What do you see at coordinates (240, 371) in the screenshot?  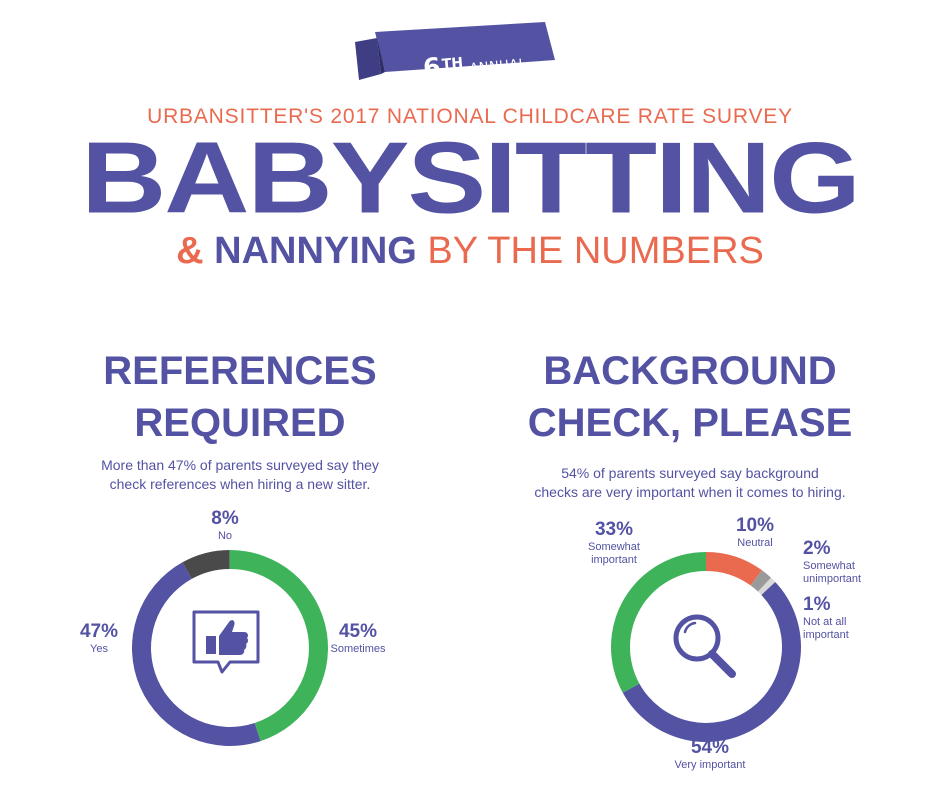 I see `references-heading-line1: REFERENCES` at bounding box center [240, 371].